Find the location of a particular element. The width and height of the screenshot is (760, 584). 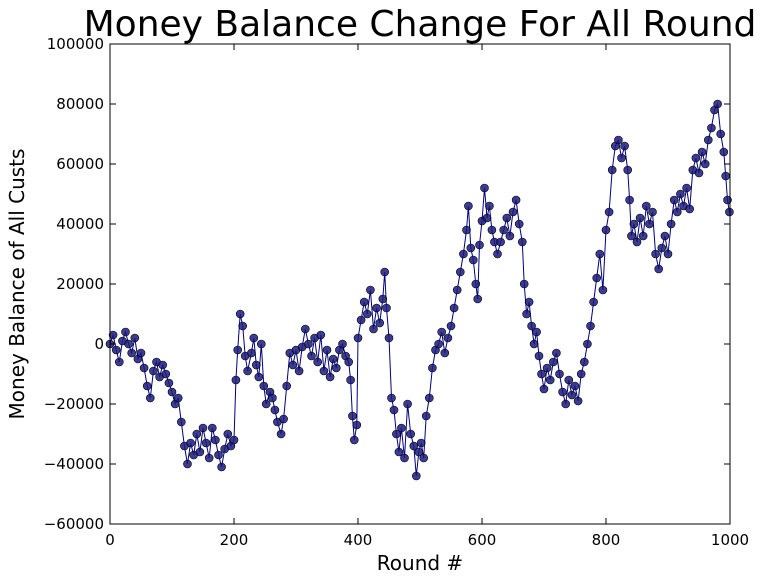

y-tick-label: −40000 is located at coordinates (74, 464).